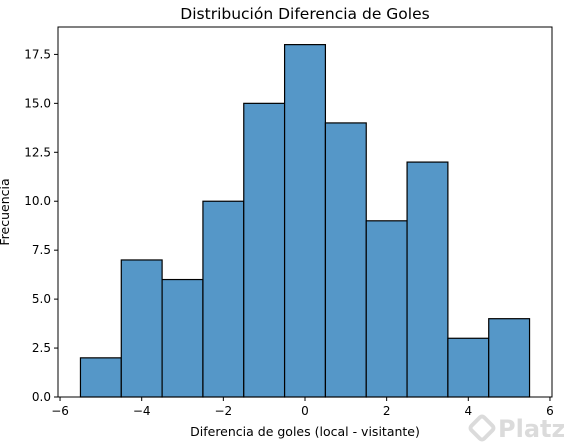 Image resolution: width=564 pixels, height=447 pixels. What do you see at coordinates (6, 211) in the screenshot?
I see `y-axis-label: Frecuencia` at bounding box center [6, 211].